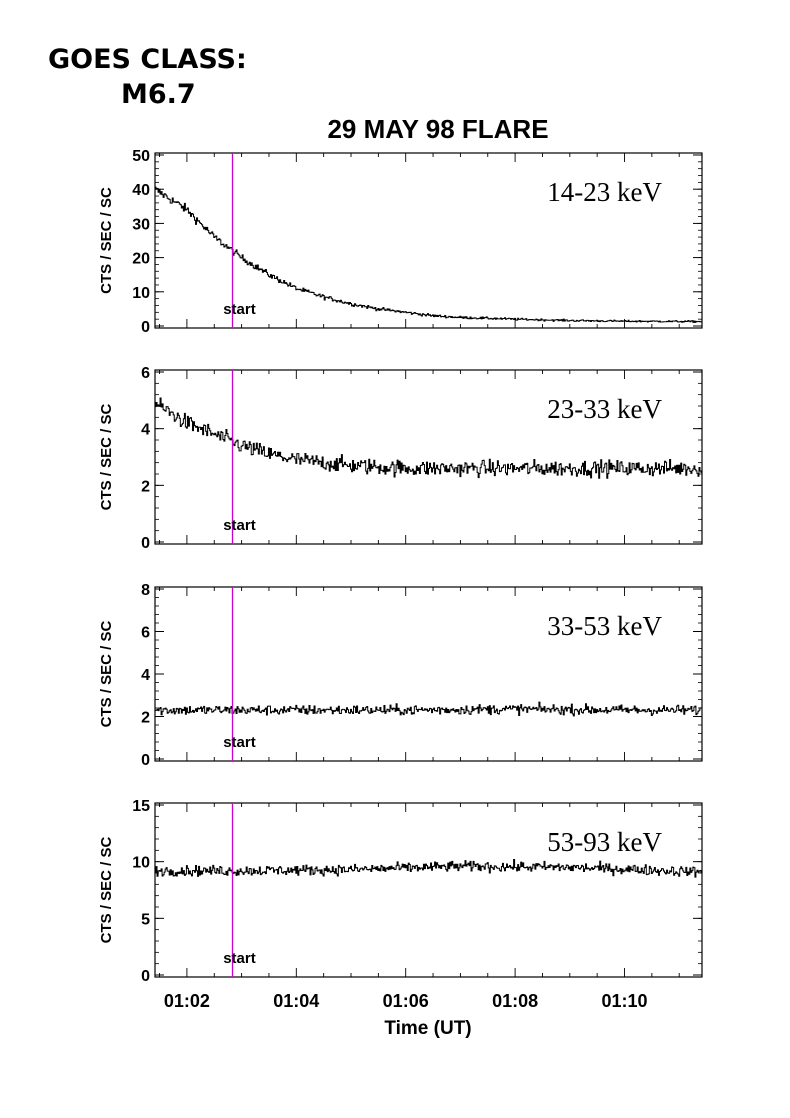 This screenshot has height=1118, width=790. What do you see at coordinates (141, 259) in the screenshot?
I see `y-tick-label: 20` at bounding box center [141, 259].